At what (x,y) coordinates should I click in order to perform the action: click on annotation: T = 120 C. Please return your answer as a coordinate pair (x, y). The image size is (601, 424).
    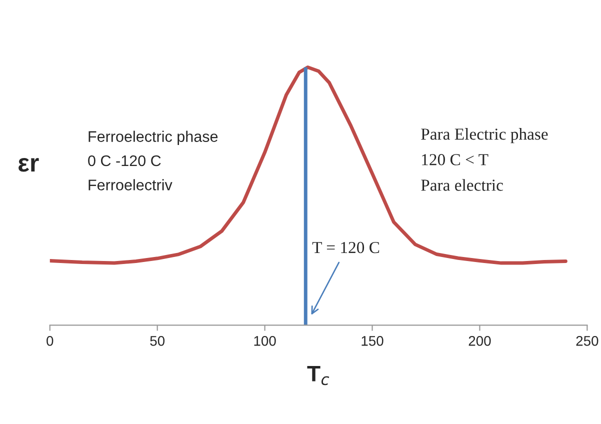
    Looking at the image, I should click on (346, 248).